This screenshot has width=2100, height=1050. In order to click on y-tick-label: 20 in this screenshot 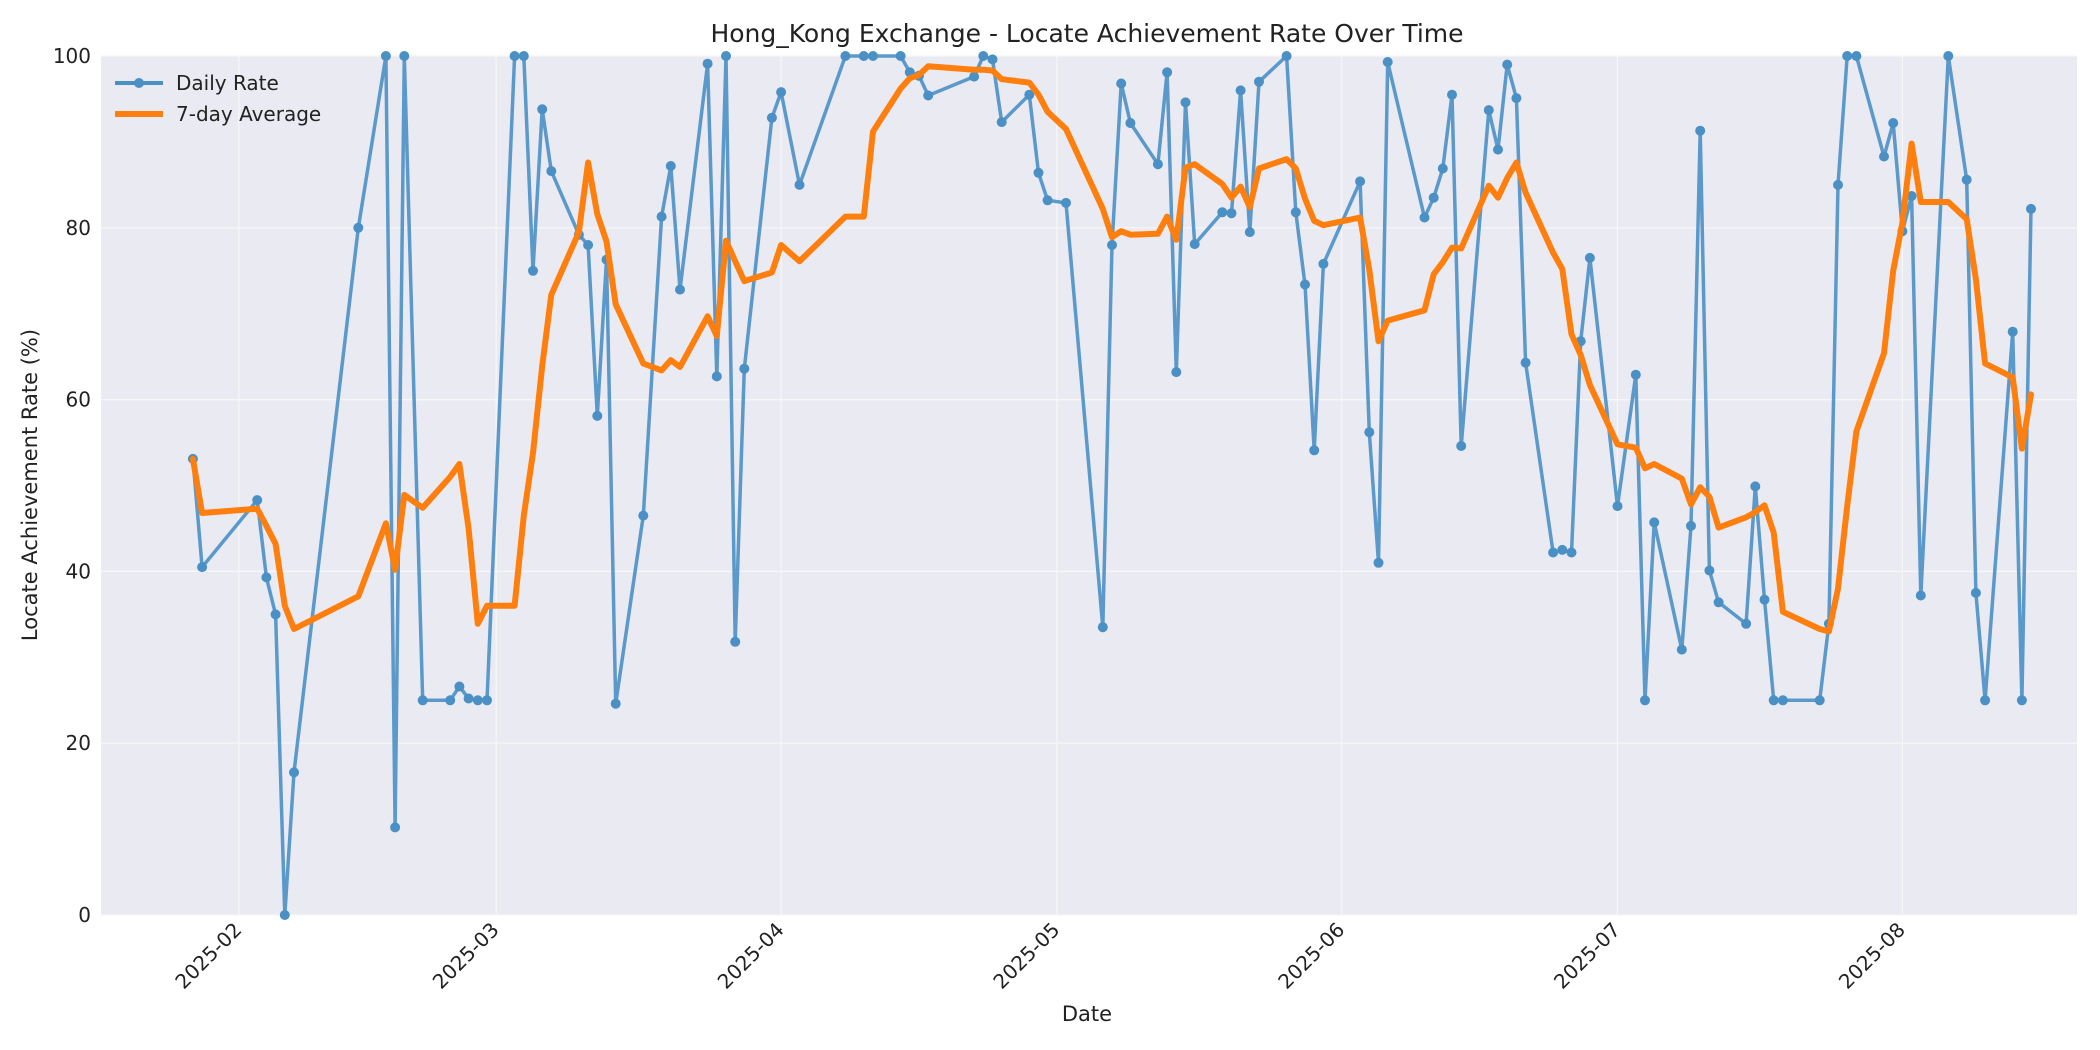, I will do `click(78, 743)`.